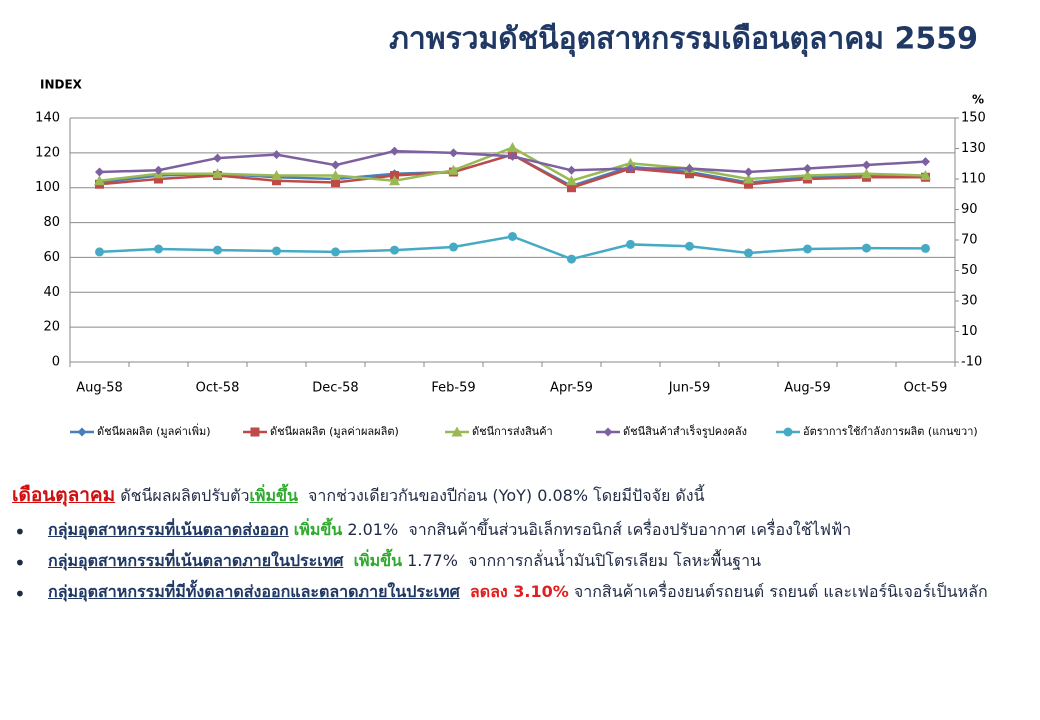  Describe the element at coordinates (47, 187) in the screenshot. I see `y-tick-label: 100` at that location.